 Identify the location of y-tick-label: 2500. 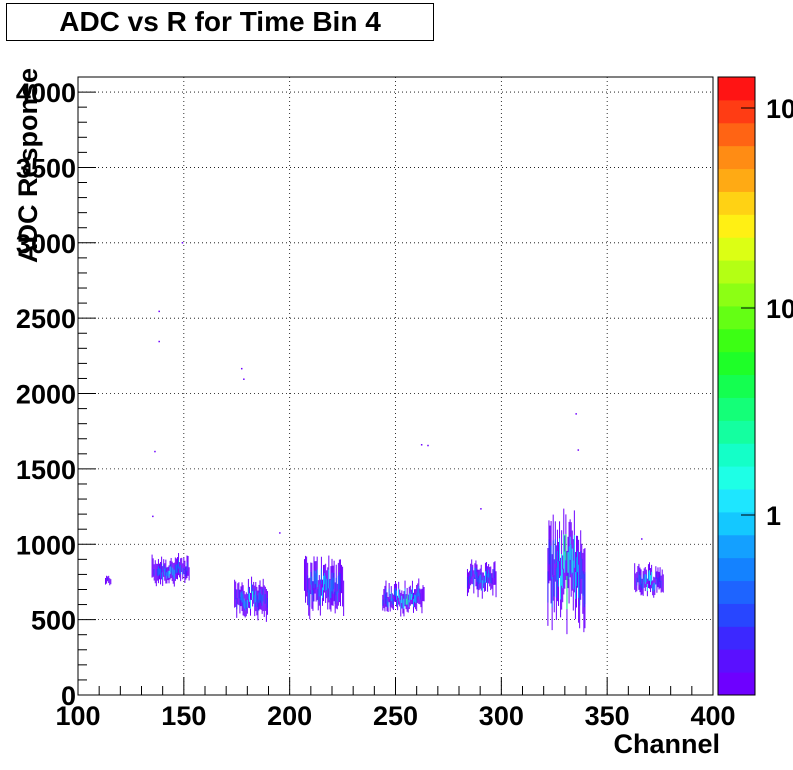
(46, 319).